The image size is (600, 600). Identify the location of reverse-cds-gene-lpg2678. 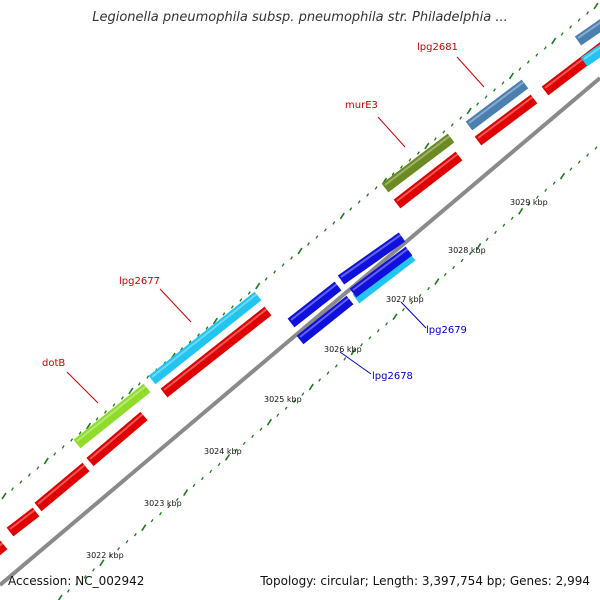
(325, 320).